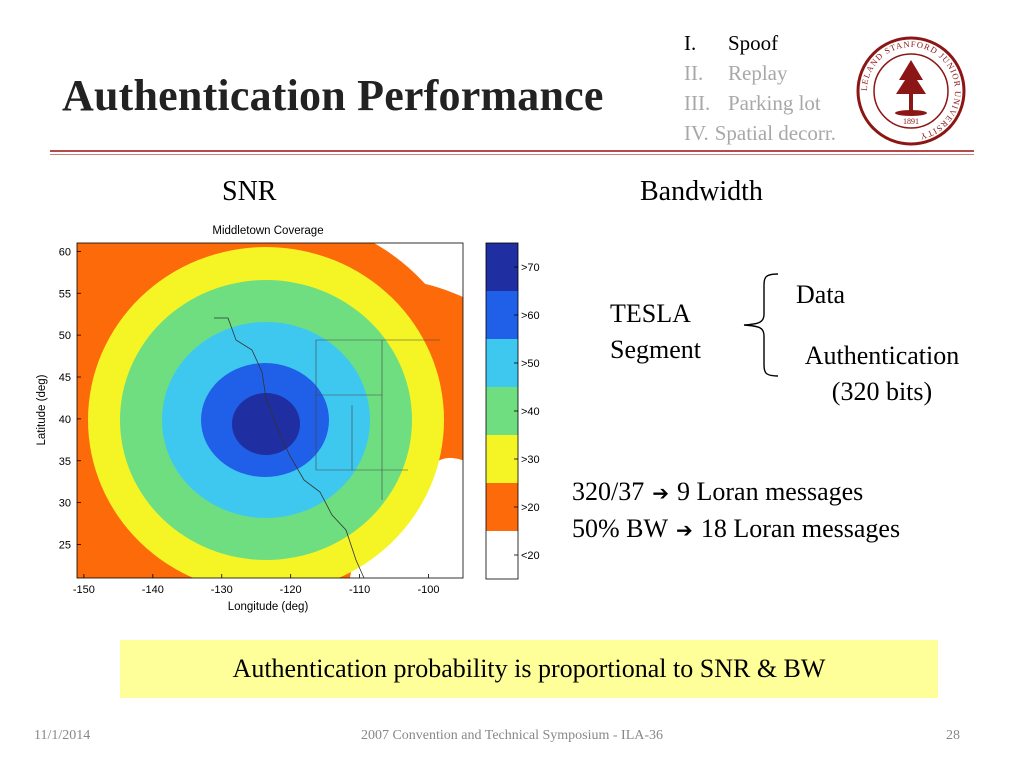 The width and height of the screenshot is (1024, 768). What do you see at coordinates (701, 191) in the screenshot?
I see `bandwidth-heading: Bandwidth` at bounding box center [701, 191].